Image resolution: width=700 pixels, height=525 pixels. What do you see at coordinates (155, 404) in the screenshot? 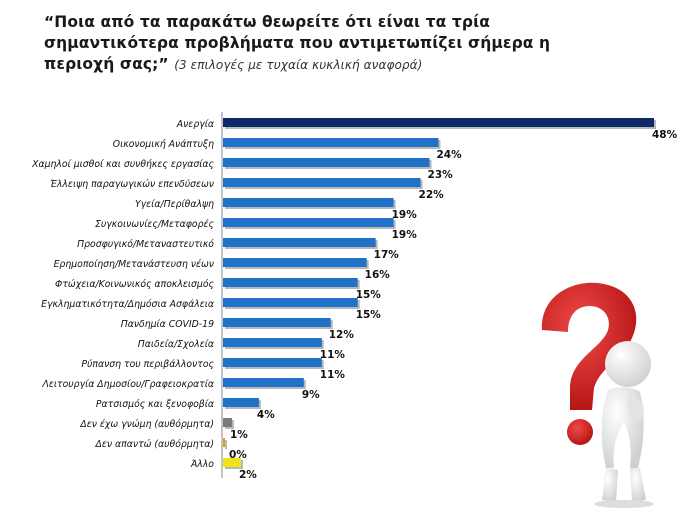
I see `category-label: Ρατσισμός και ξενοφοβία` at bounding box center [155, 404].